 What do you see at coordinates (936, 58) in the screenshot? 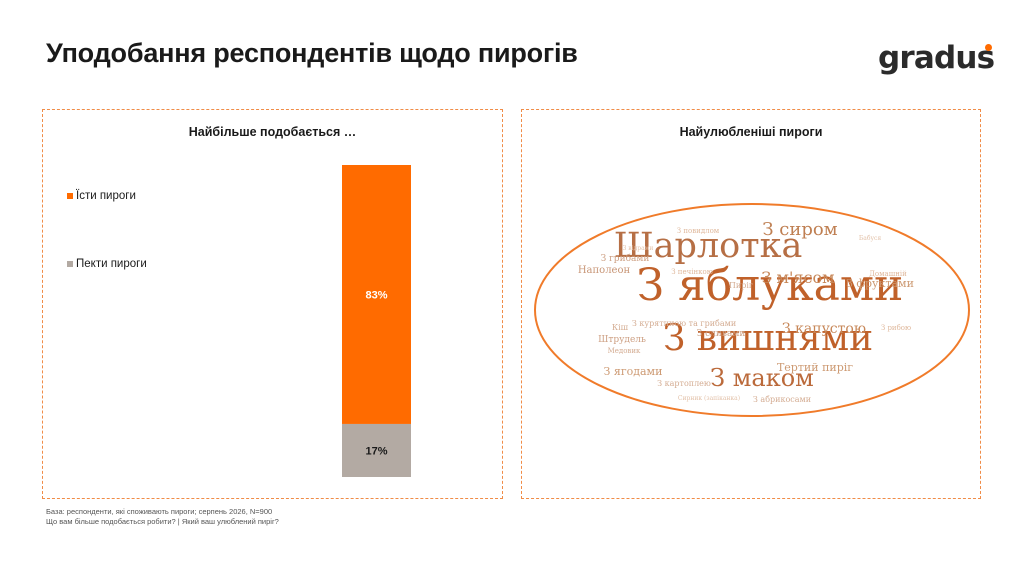
I see `brand-logo: gradus` at bounding box center [936, 58].